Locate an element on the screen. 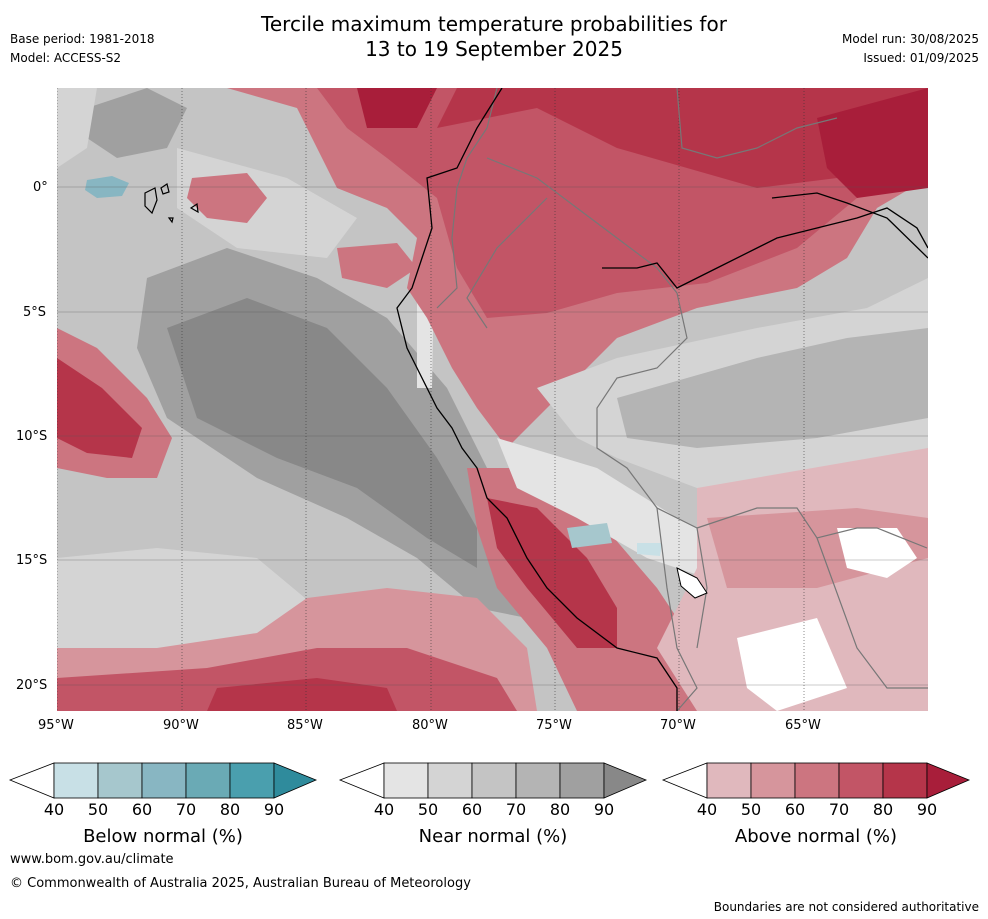 This screenshot has height=919, width=988. near-tick-50: 50 is located at coordinates (428, 809).